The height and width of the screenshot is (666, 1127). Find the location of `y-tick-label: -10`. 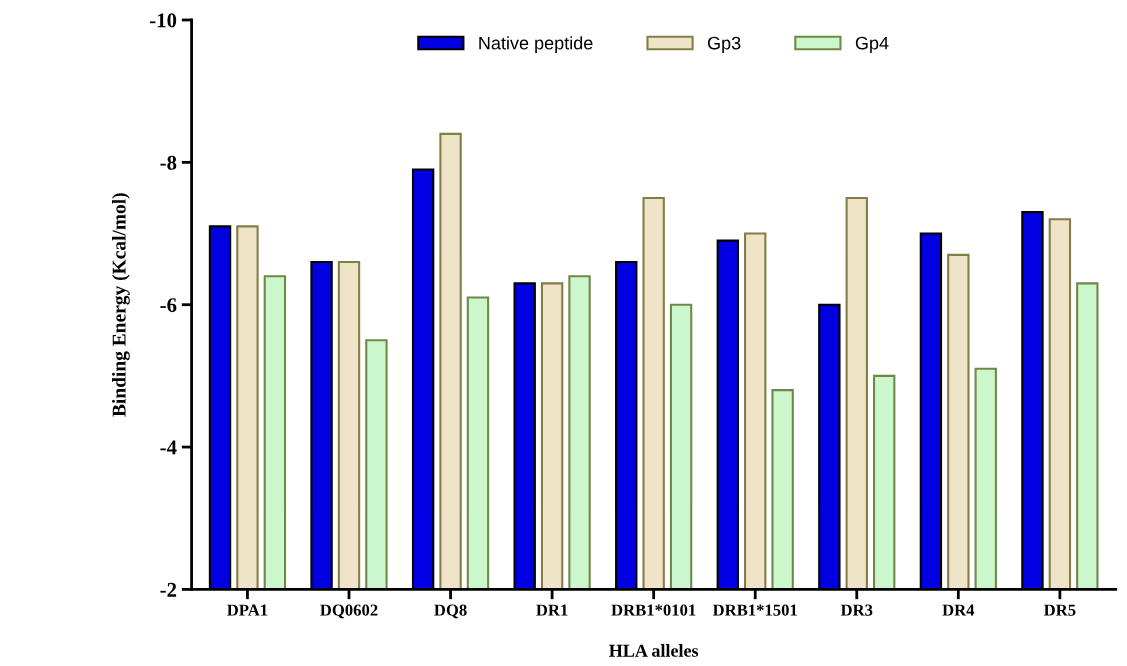

y-tick-label: -10 is located at coordinates (163, 20).